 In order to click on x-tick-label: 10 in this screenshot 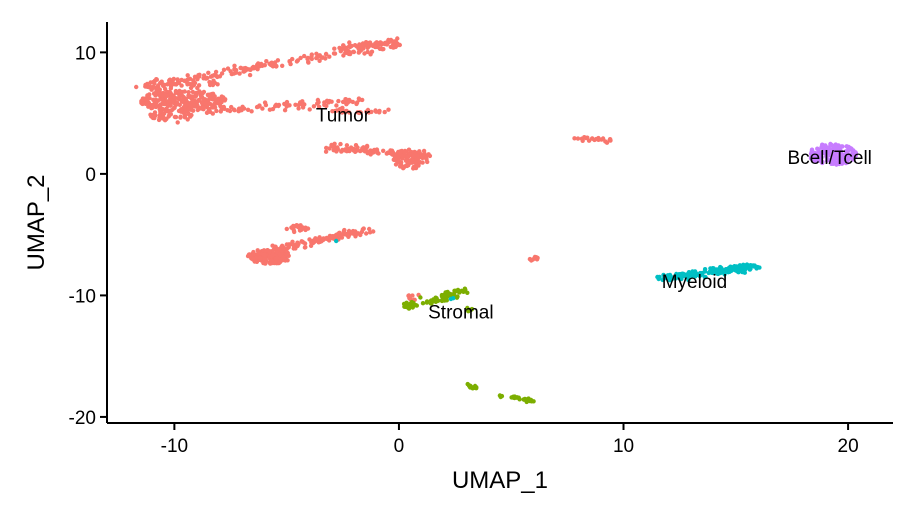, I will do `click(623, 446)`.